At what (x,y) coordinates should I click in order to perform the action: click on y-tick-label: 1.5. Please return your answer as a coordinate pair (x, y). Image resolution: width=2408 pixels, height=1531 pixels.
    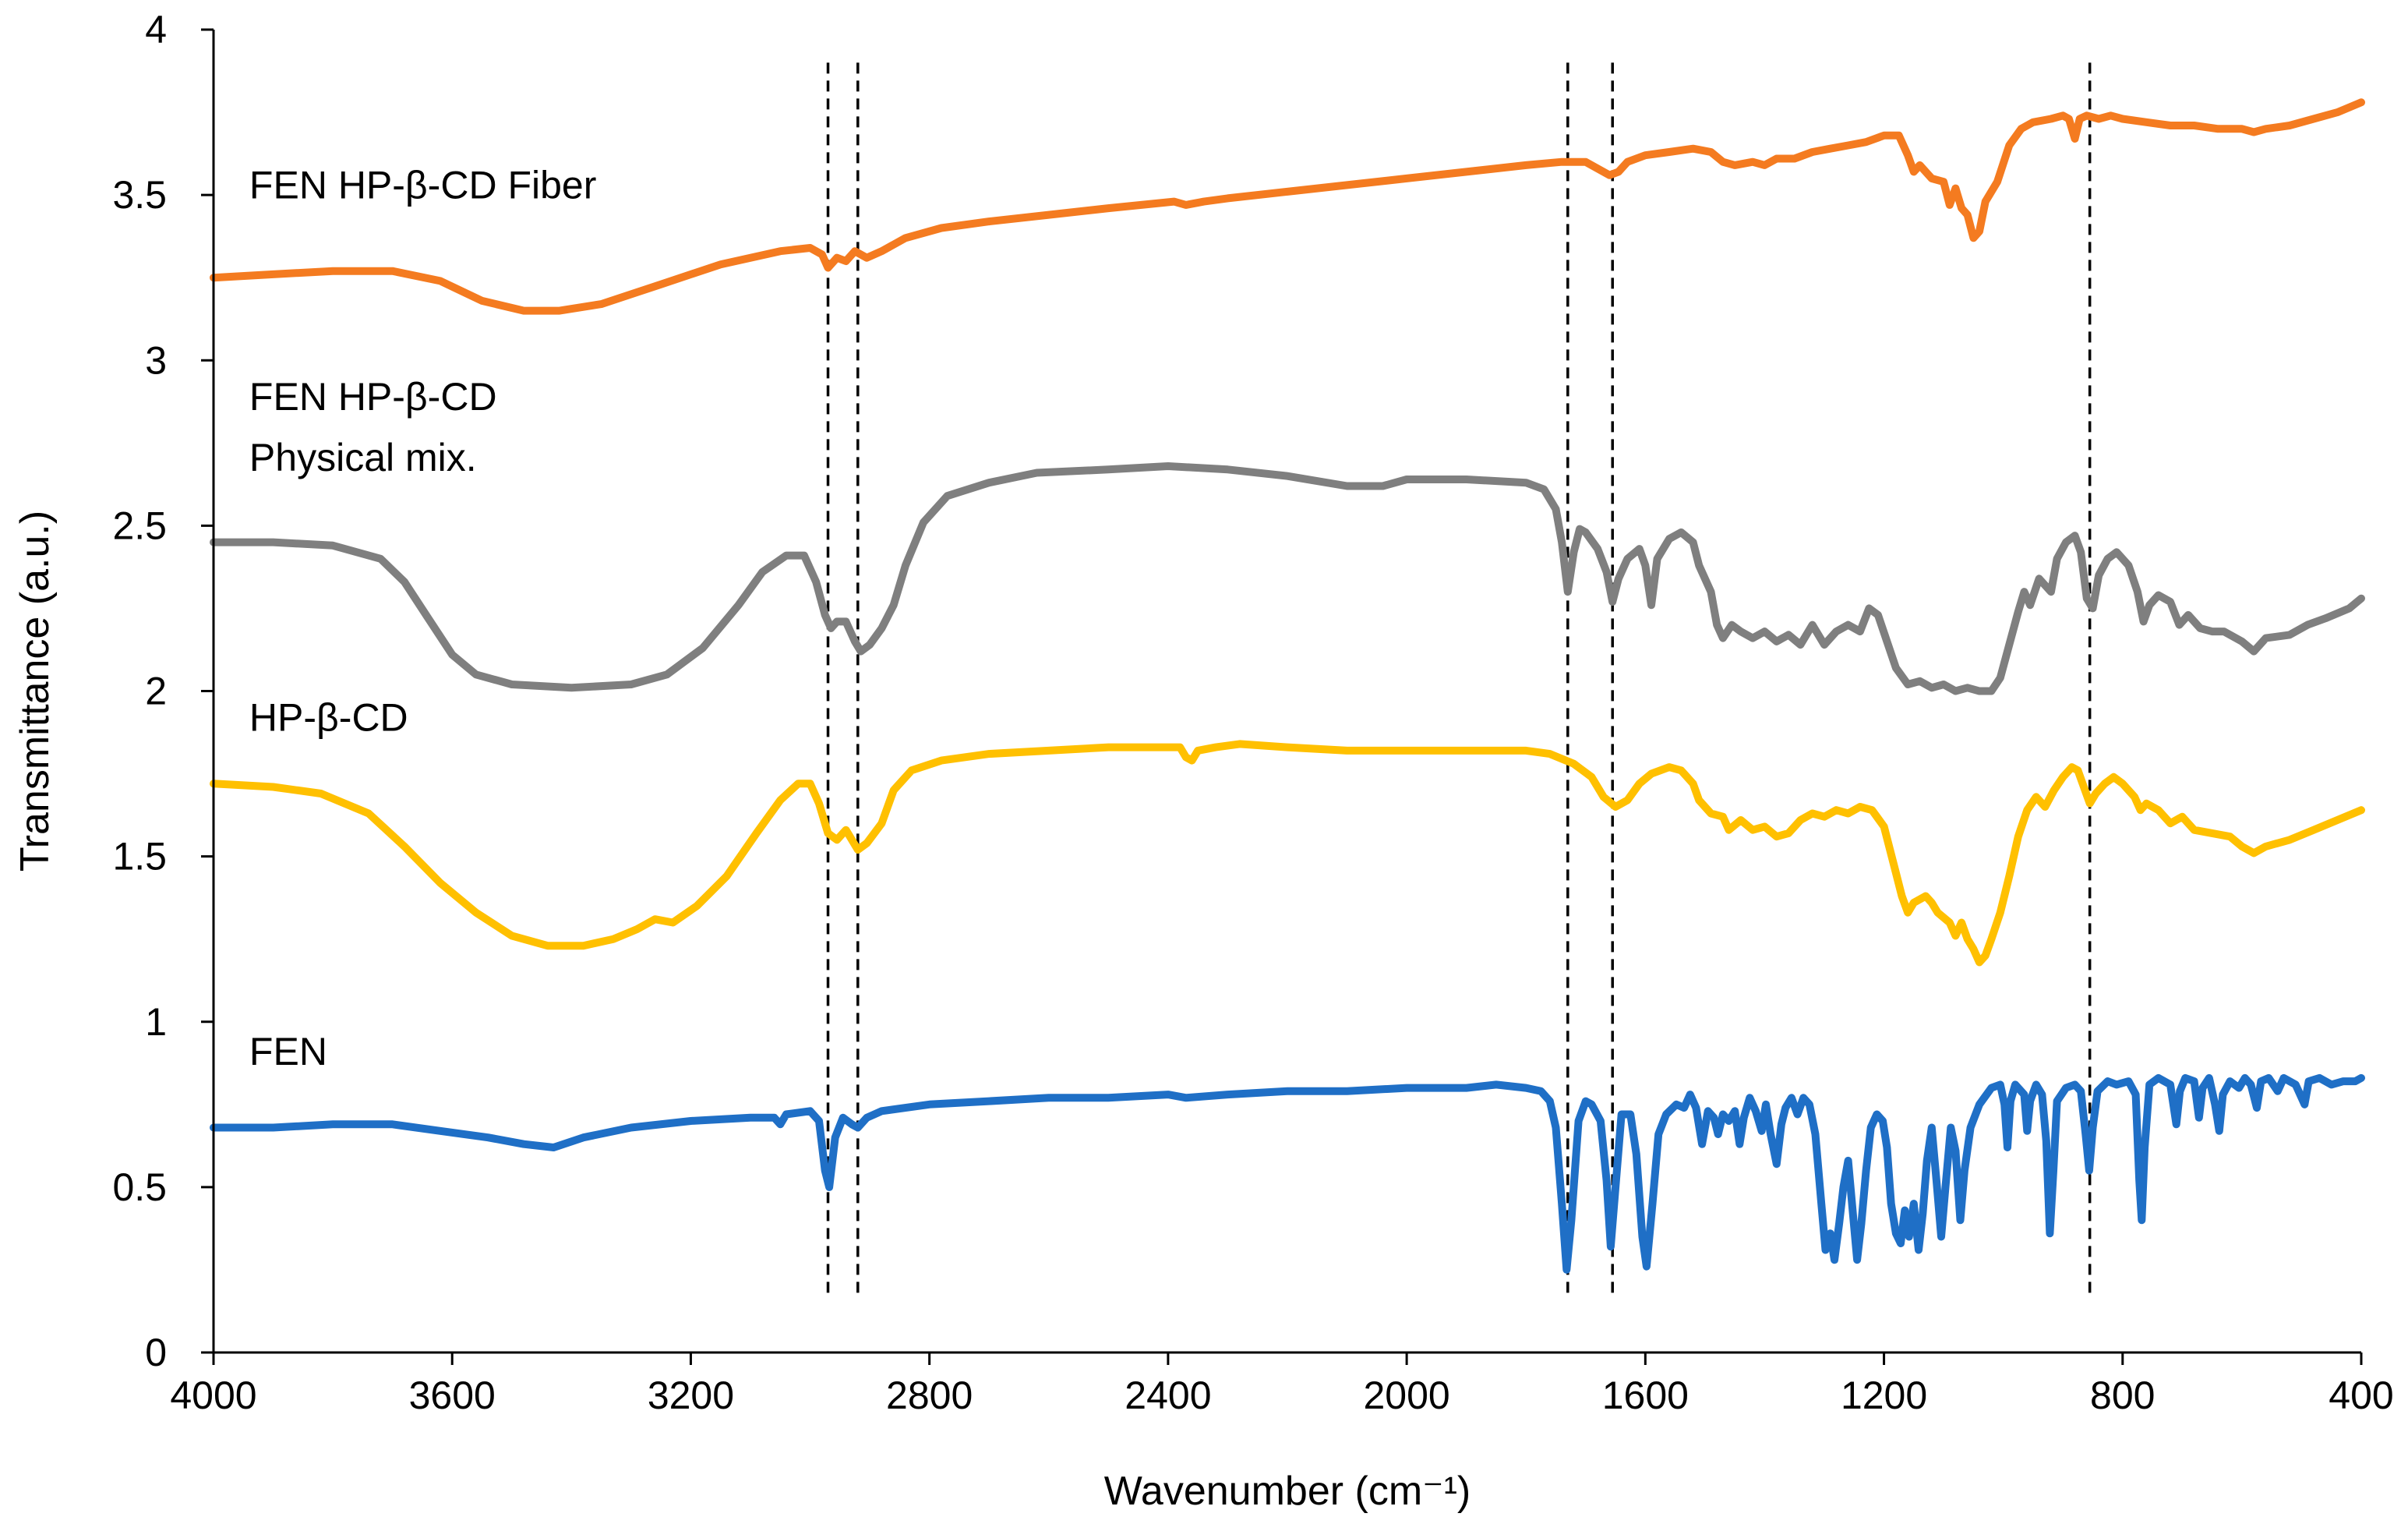
    Looking at the image, I should click on (139, 857).